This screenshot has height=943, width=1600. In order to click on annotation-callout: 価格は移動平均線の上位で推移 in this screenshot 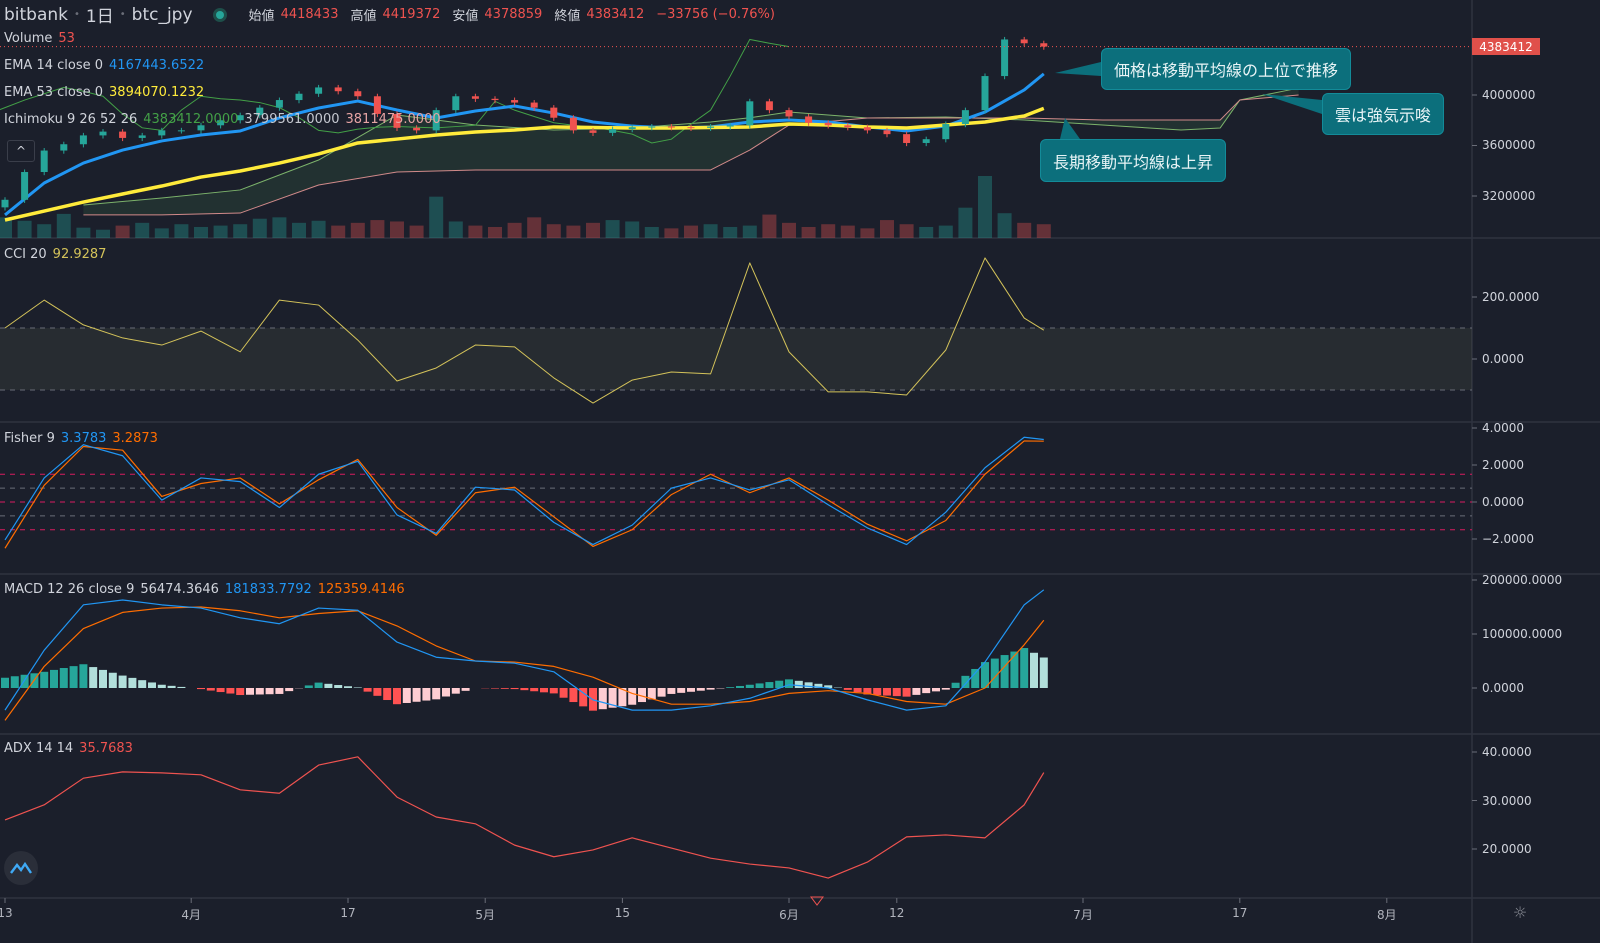, I will do `click(1226, 69)`.